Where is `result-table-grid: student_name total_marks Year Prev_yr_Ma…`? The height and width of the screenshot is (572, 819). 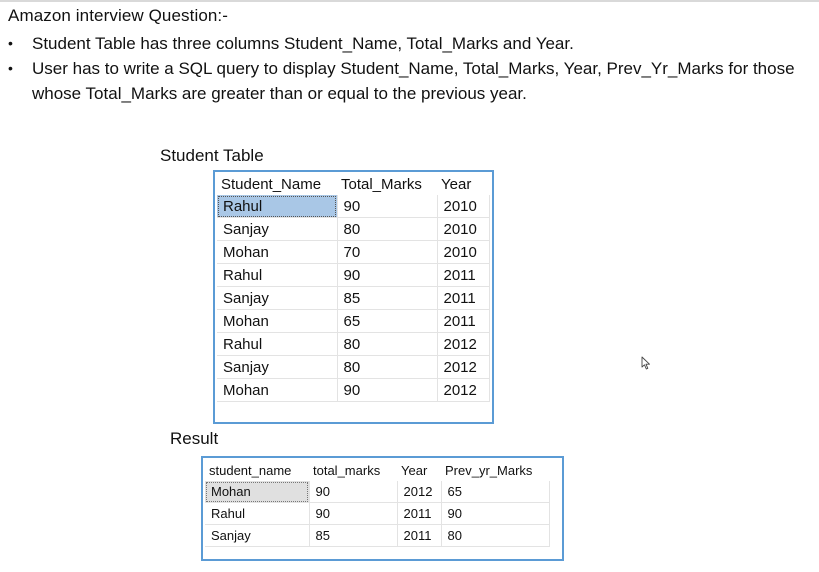 result-table-grid: student_name total_marks Year Prev_yr_Ma… is located at coordinates (382, 508).